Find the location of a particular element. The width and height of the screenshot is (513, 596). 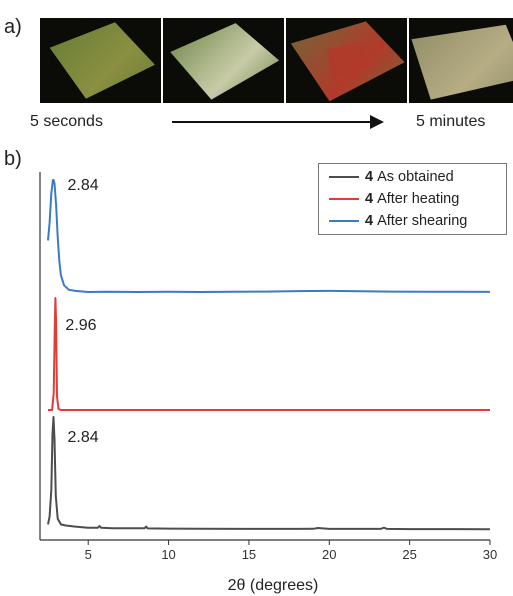

panel-b-label: b) is located at coordinates (13, 159).